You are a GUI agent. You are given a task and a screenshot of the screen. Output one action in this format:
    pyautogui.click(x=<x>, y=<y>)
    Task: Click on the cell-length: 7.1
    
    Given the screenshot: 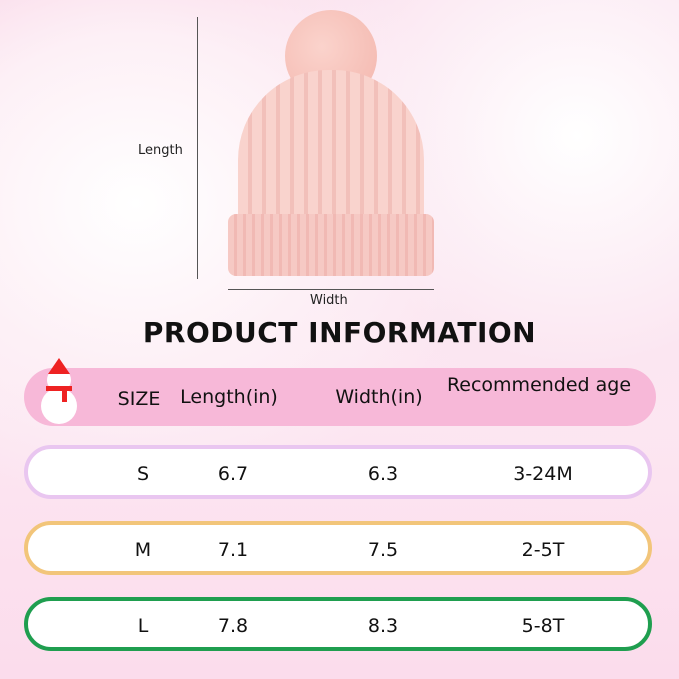 What is the action you would take?
    pyautogui.click(x=233, y=550)
    